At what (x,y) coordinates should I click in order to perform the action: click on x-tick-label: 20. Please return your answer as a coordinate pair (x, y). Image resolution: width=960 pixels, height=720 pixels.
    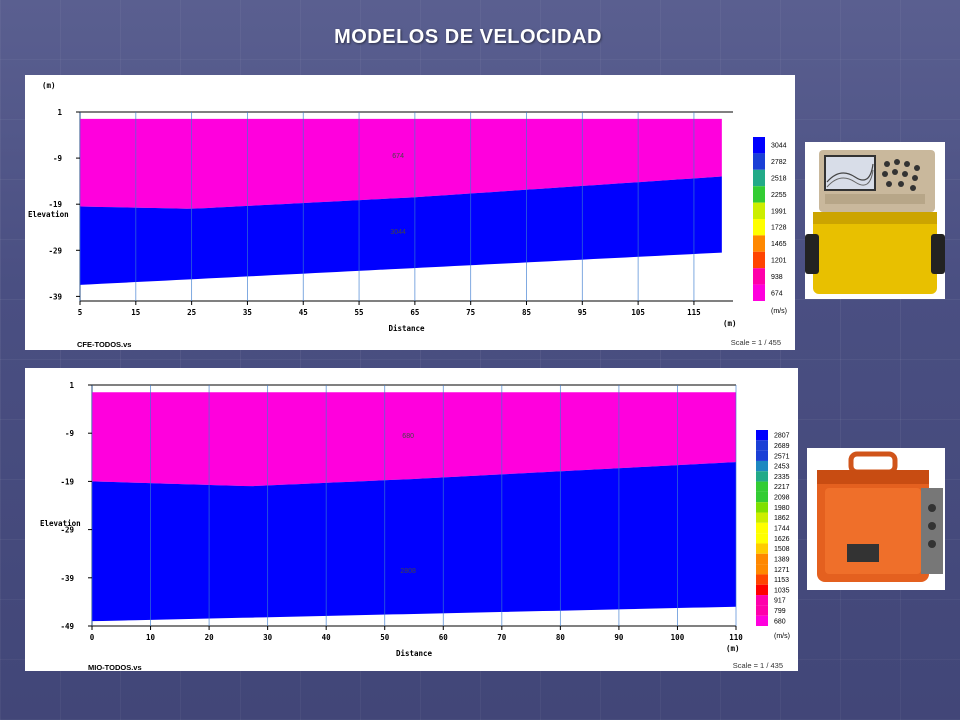
    Looking at the image, I should click on (210, 637).